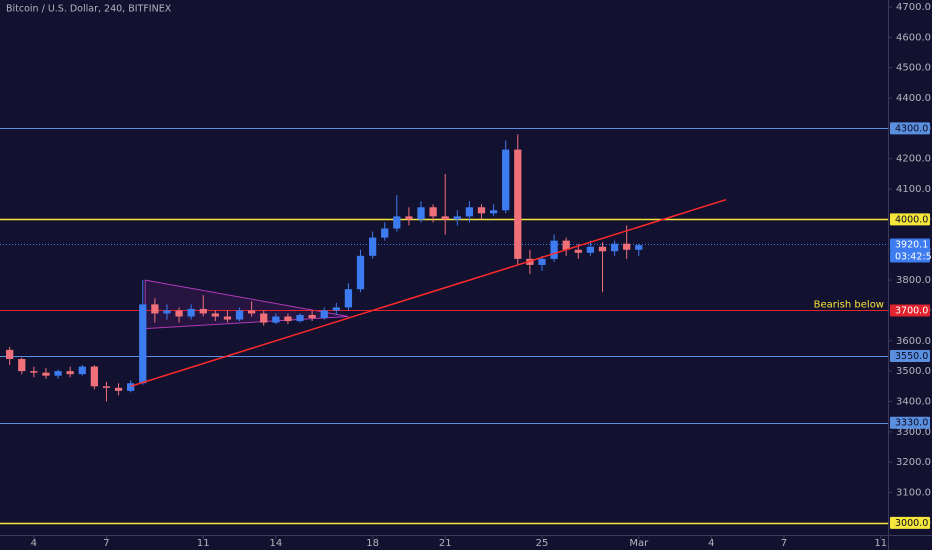 This screenshot has height=550, width=932. What do you see at coordinates (913, 493) in the screenshot?
I see `y-tick-label: 3100.0` at bounding box center [913, 493].